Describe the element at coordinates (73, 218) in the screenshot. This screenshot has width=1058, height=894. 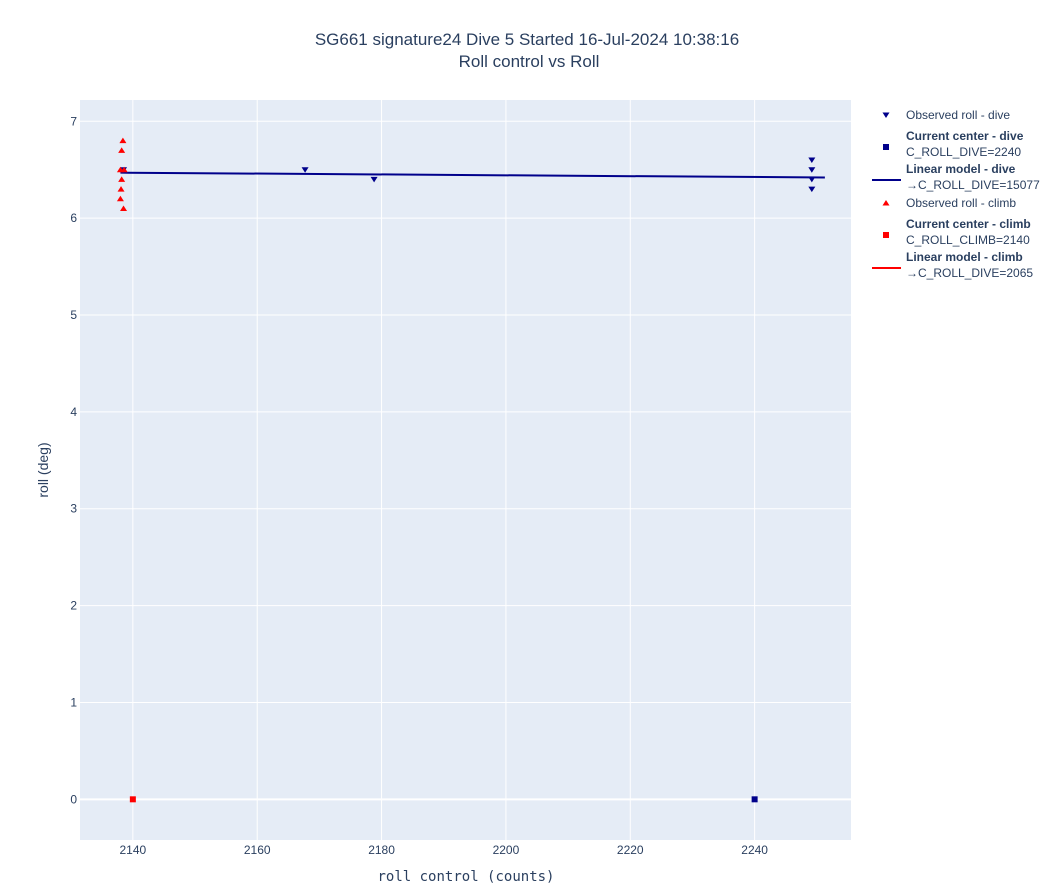
I see `y-tick-label: 6` at that location.